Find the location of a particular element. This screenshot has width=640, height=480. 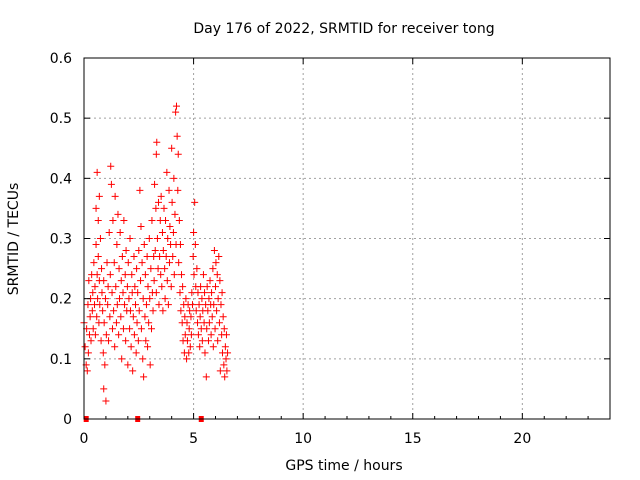

x-axis-label: GPS time / hours is located at coordinates (343, 466).